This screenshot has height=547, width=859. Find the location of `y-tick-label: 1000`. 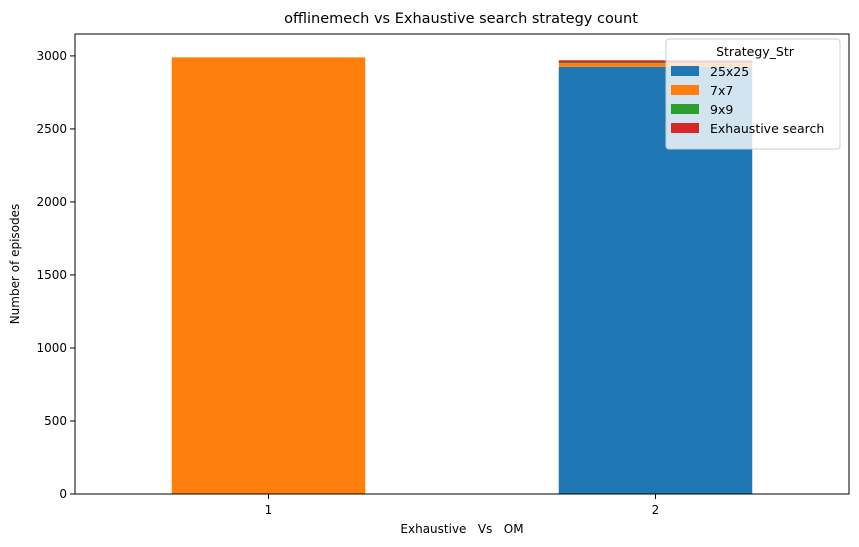

y-tick-label: 1000 is located at coordinates (51, 348).